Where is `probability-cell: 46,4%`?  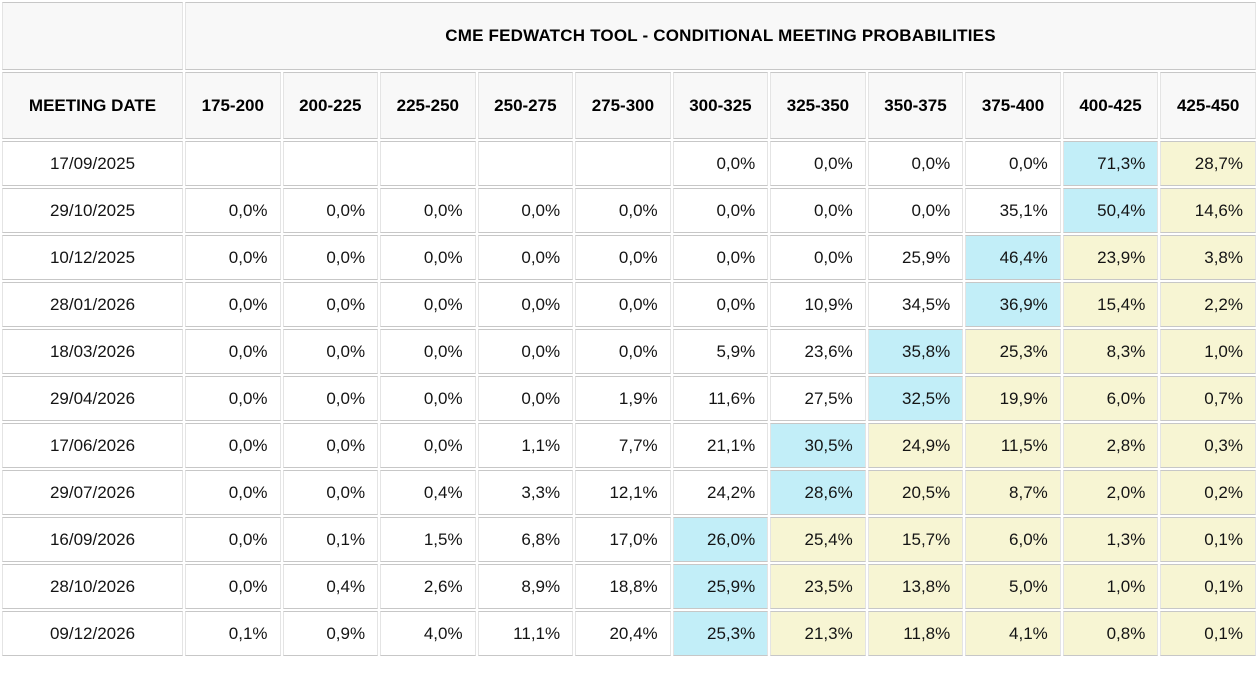 probability-cell: 46,4% is located at coordinates (1013, 257).